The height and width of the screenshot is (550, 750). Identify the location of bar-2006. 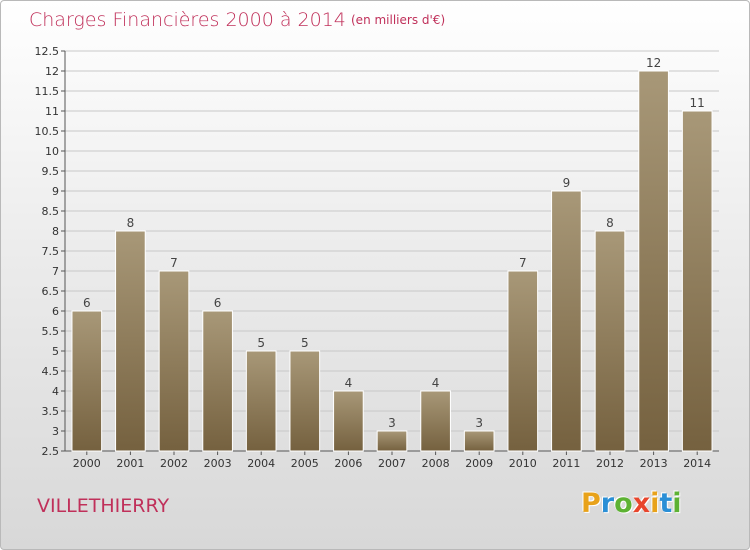
(348, 421).